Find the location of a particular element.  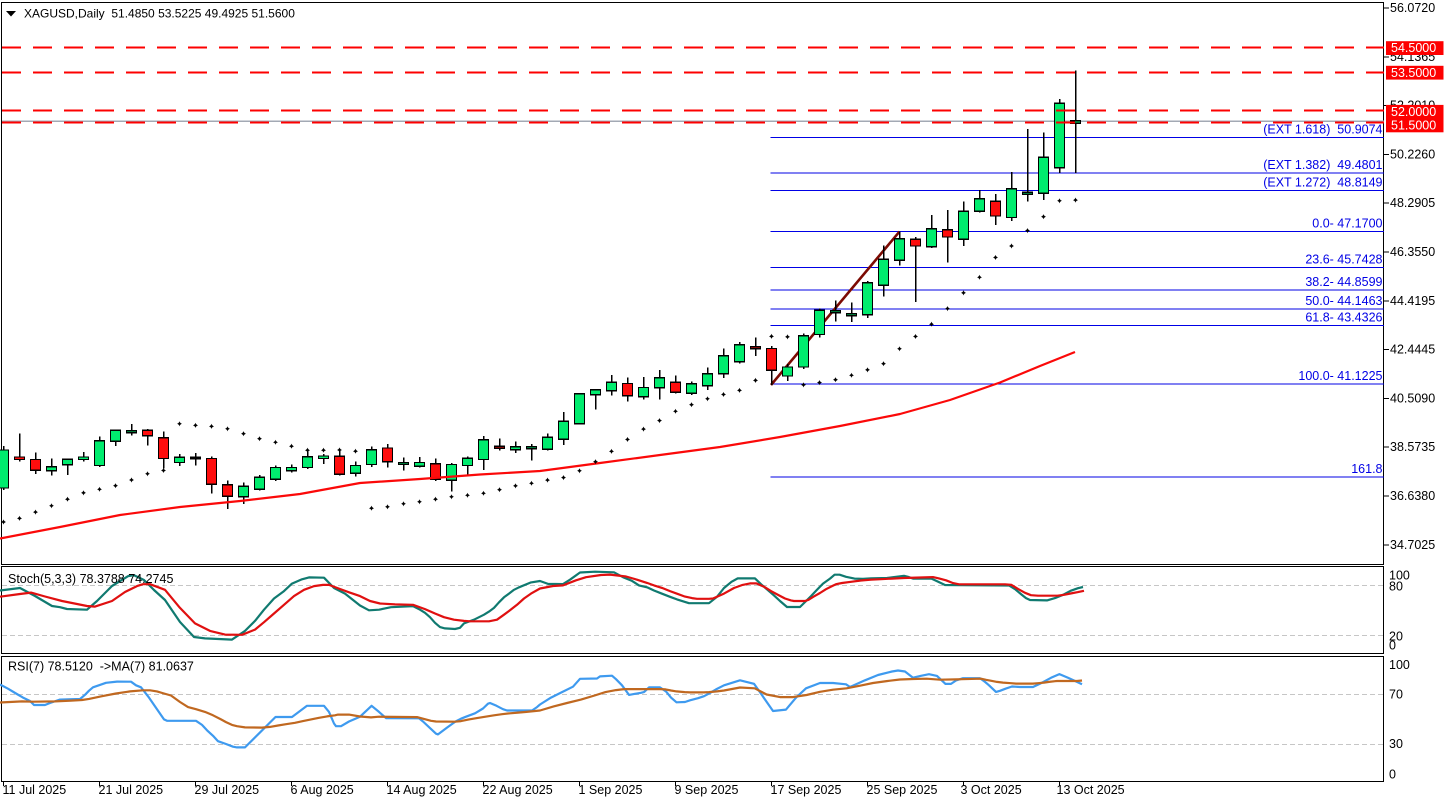

svg-text: 50.0- 44.1463 is located at coordinates (1343, 301).